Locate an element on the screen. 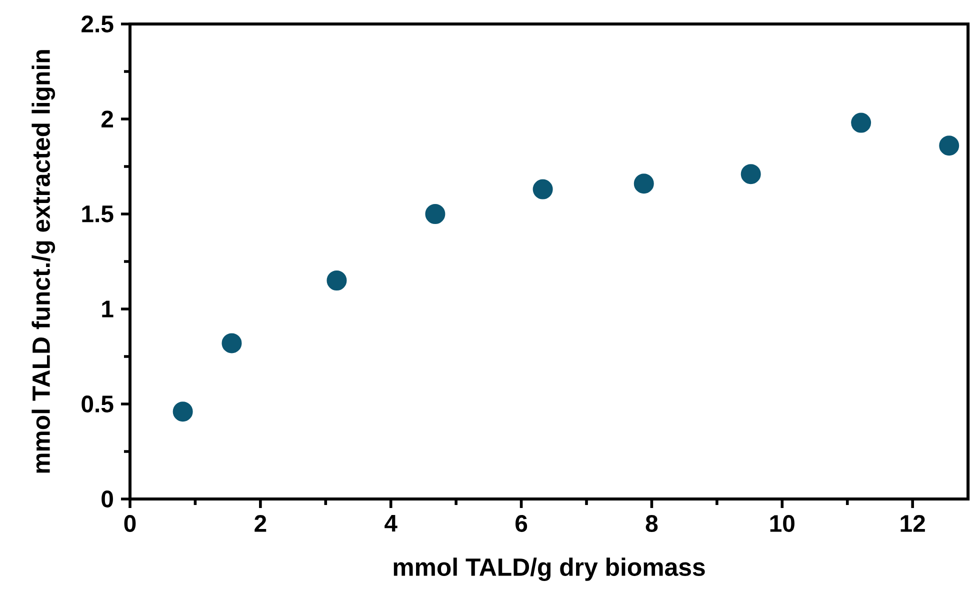 This screenshot has width=970, height=600. x-tick-label: 2 is located at coordinates (260, 523).